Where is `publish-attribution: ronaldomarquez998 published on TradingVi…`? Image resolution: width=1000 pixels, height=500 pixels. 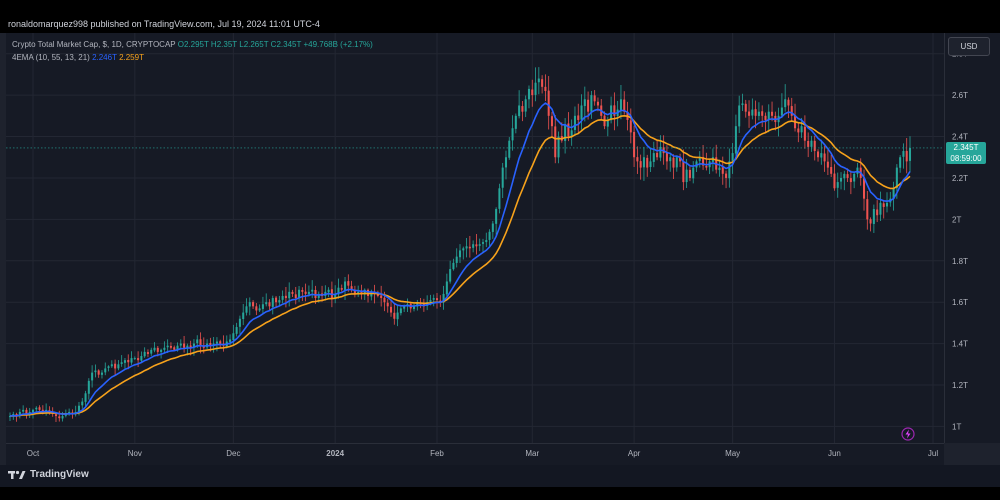
publish-attribution: ronaldomarquez998 published on TradingVi… is located at coordinates (500, 24).